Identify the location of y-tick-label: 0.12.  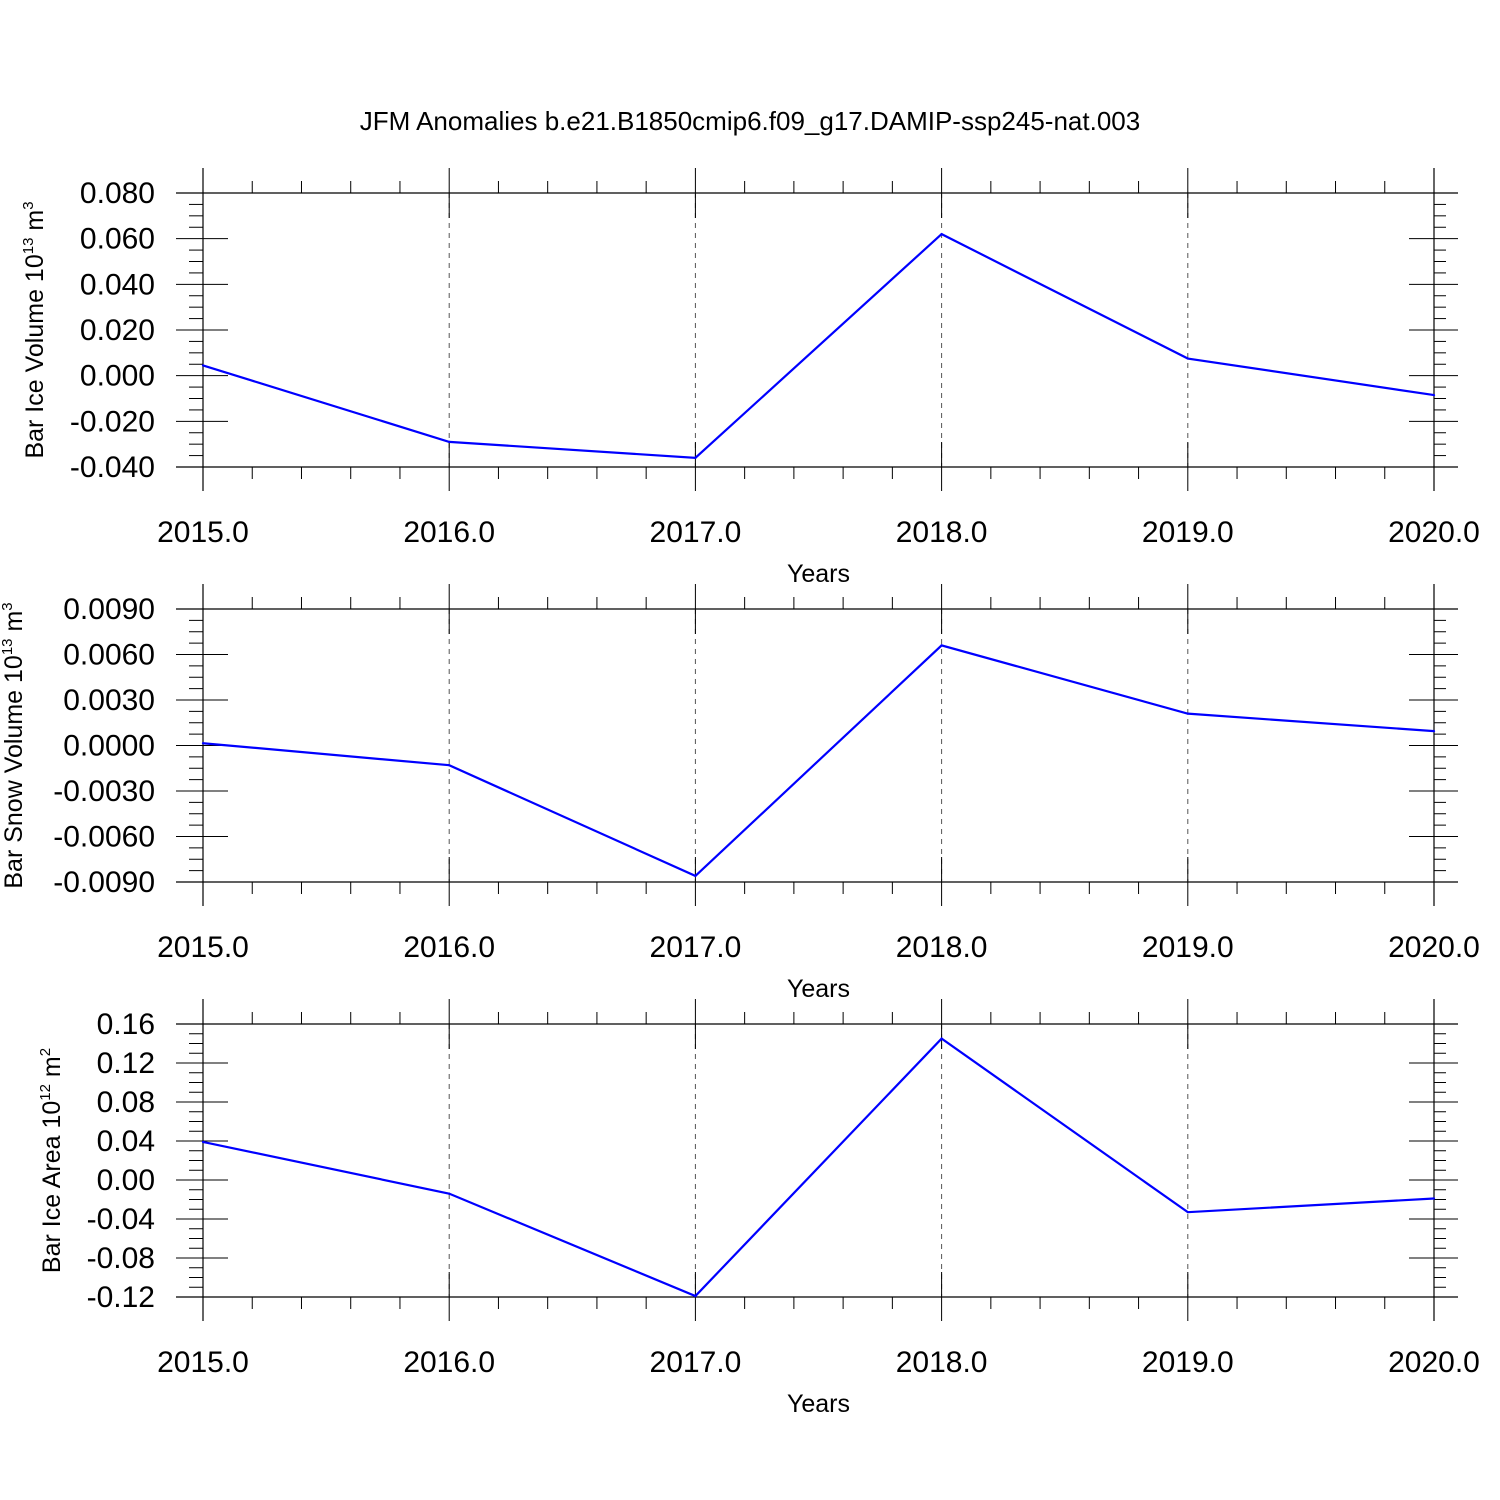
(126, 1063).